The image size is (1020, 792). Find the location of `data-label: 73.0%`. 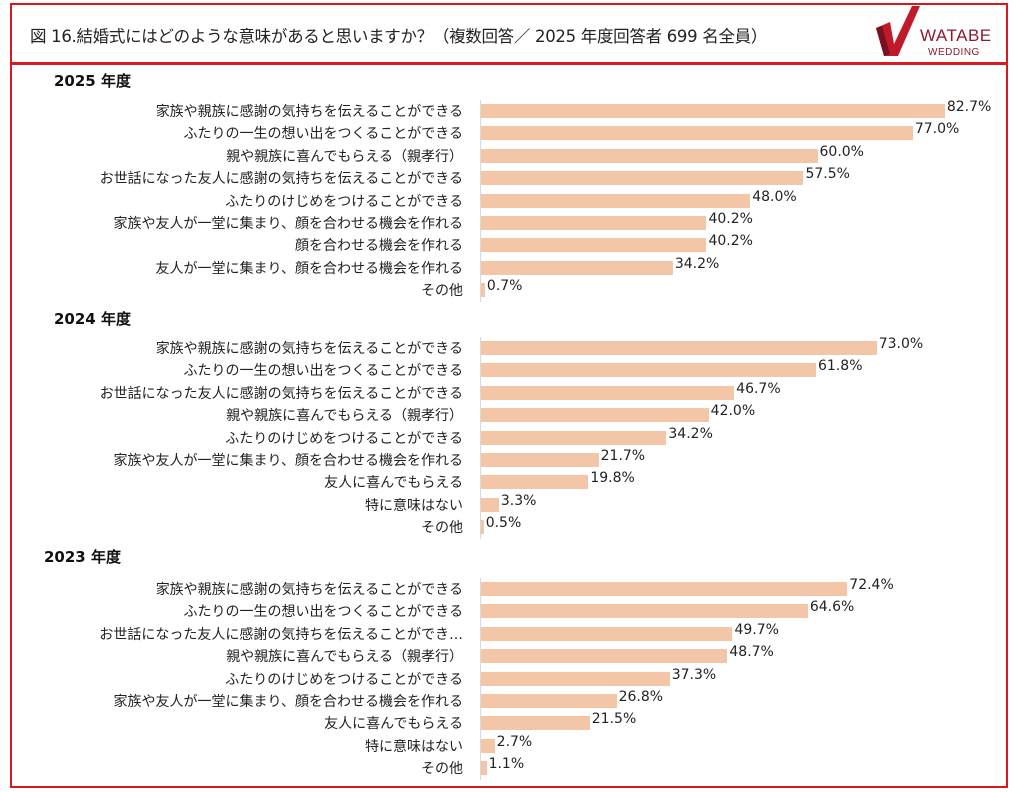

data-label: 73.0% is located at coordinates (901, 344).